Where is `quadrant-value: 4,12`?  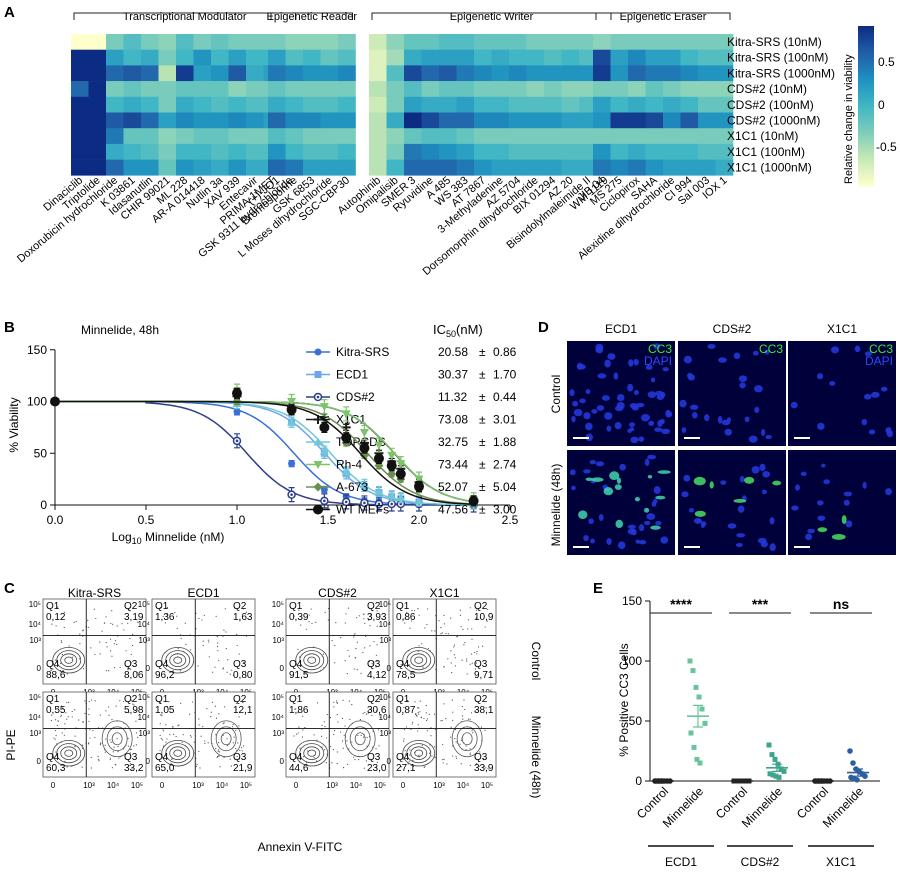
quadrant-value: 4,12 is located at coordinates (377, 675).